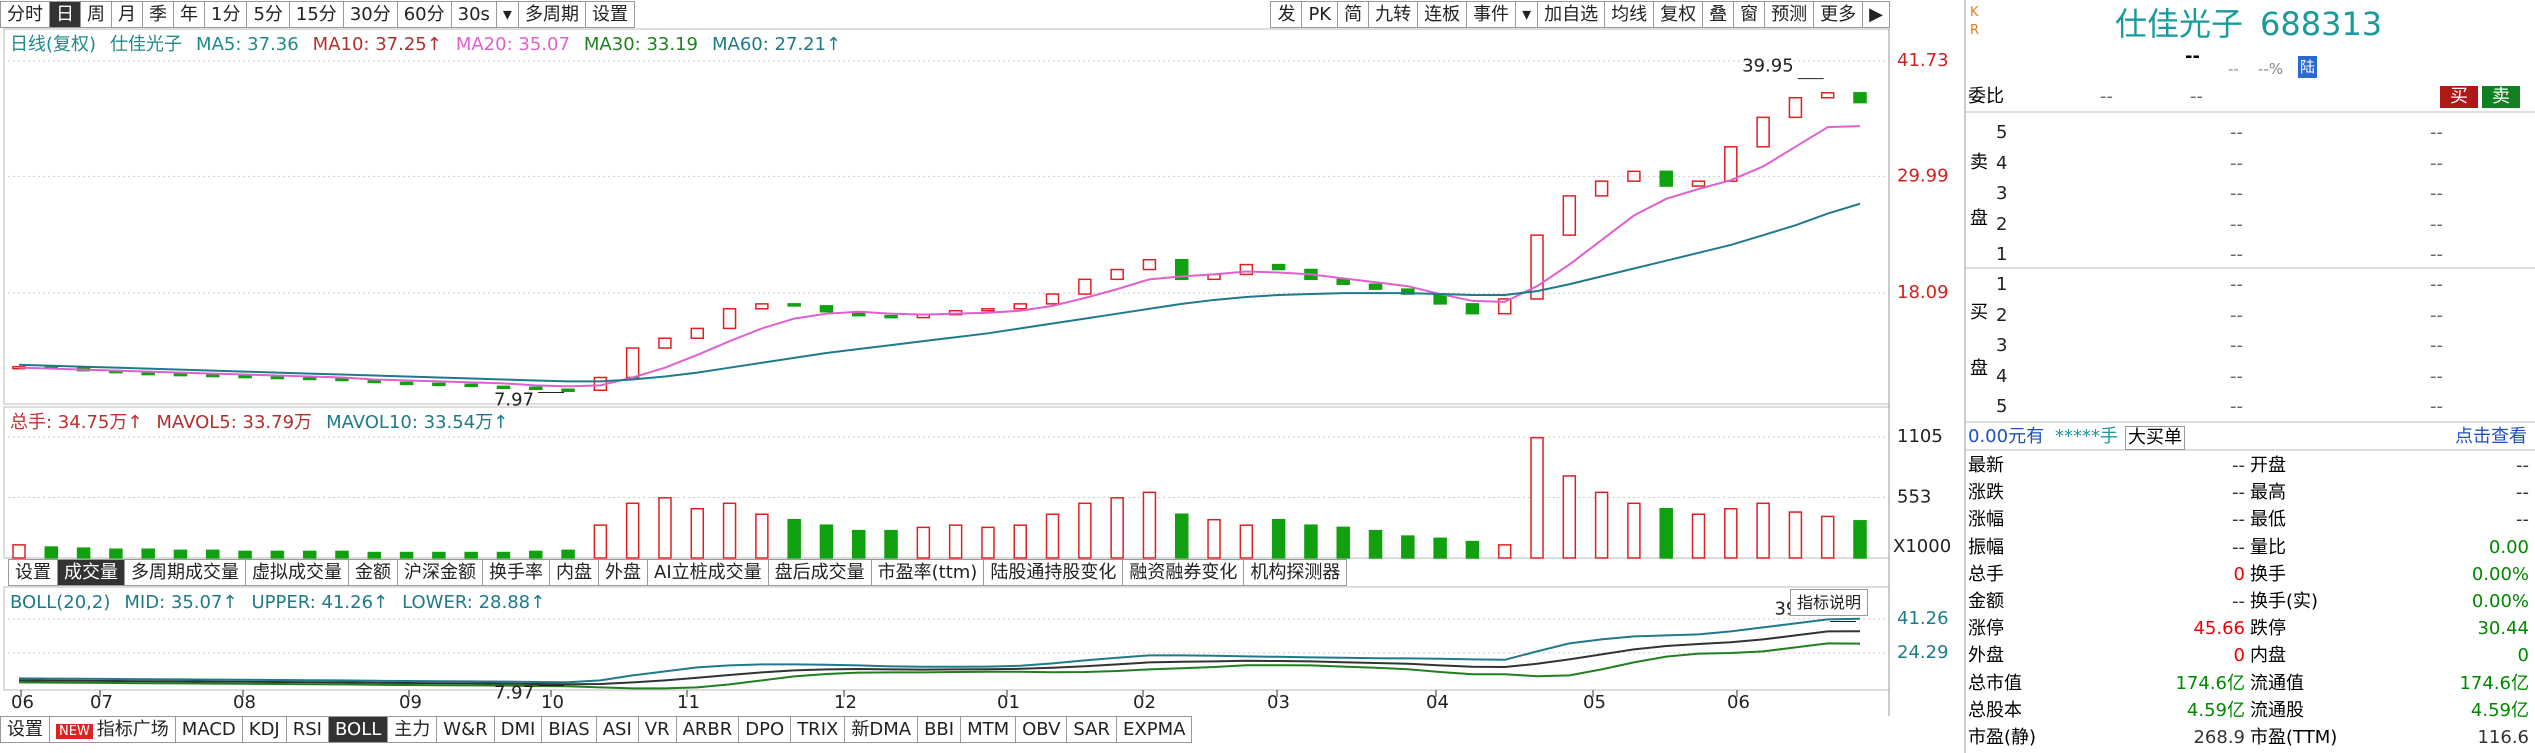  I want to click on legend-entry: BOLL(20,2), so click(60, 602).